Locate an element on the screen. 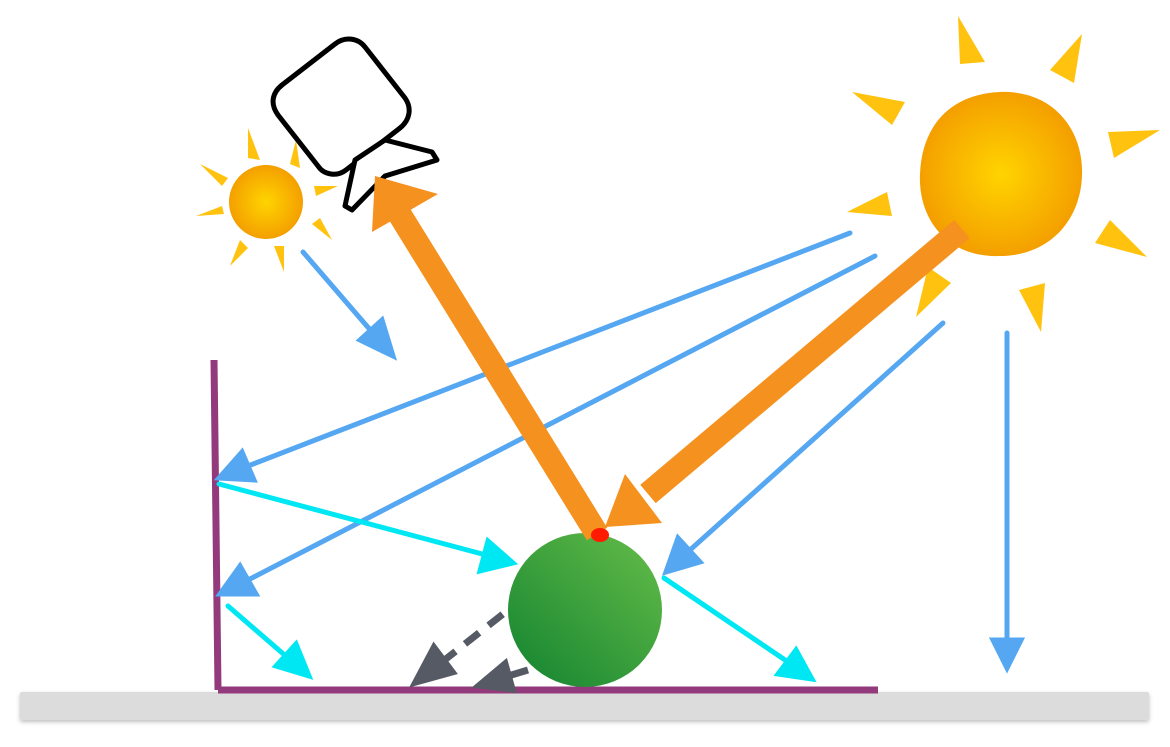 The width and height of the screenshot is (1170, 747). bounce-wall-to-sphere is located at coordinates (352, 519).